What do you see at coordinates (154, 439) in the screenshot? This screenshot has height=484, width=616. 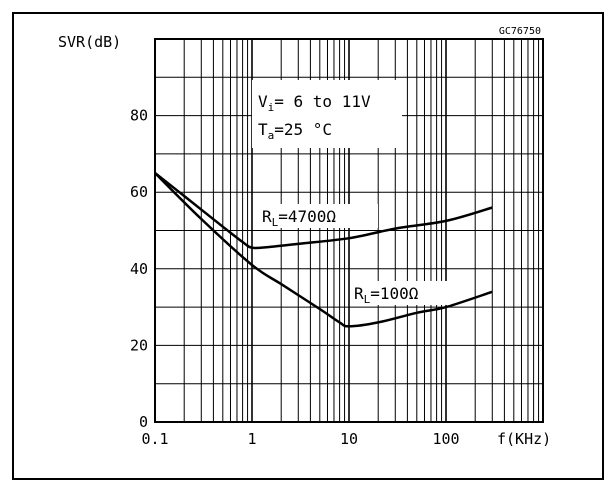 I see `x-tick-label: 0.1` at bounding box center [154, 439].